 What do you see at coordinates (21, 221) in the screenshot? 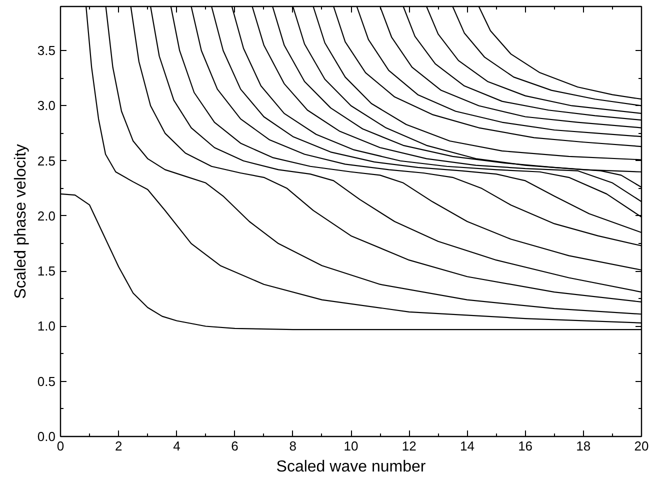
I see `y-axis-title: Scaled phase velocity` at bounding box center [21, 221].